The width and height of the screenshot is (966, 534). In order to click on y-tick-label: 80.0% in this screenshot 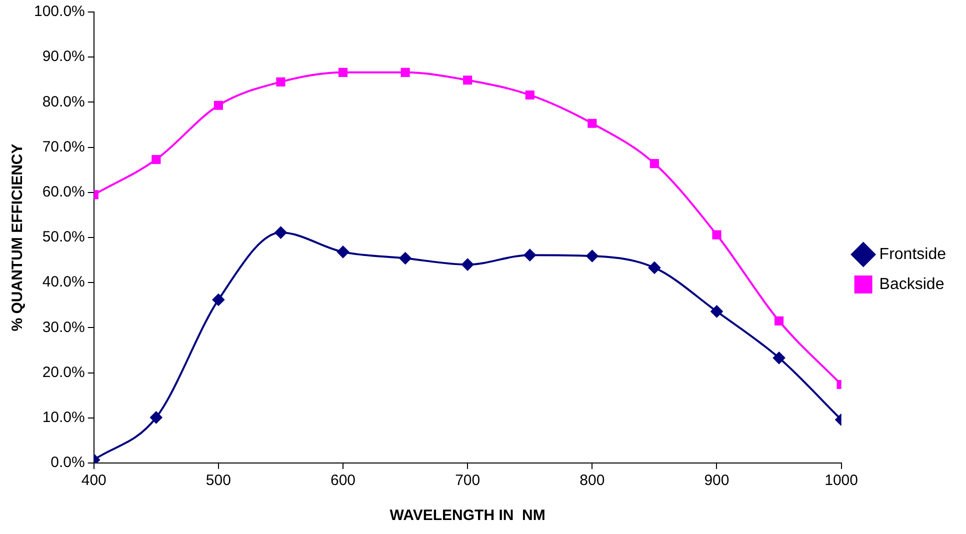, I will do `click(63, 101)`.